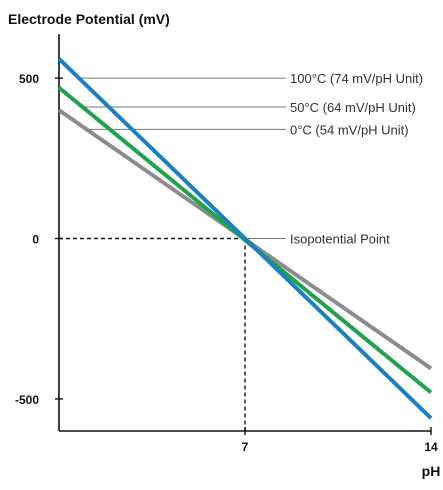 This screenshot has height=490, width=443. What do you see at coordinates (356, 78) in the screenshot?
I see `series-label: 100°C (74 mV/pH Unit)` at bounding box center [356, 78].